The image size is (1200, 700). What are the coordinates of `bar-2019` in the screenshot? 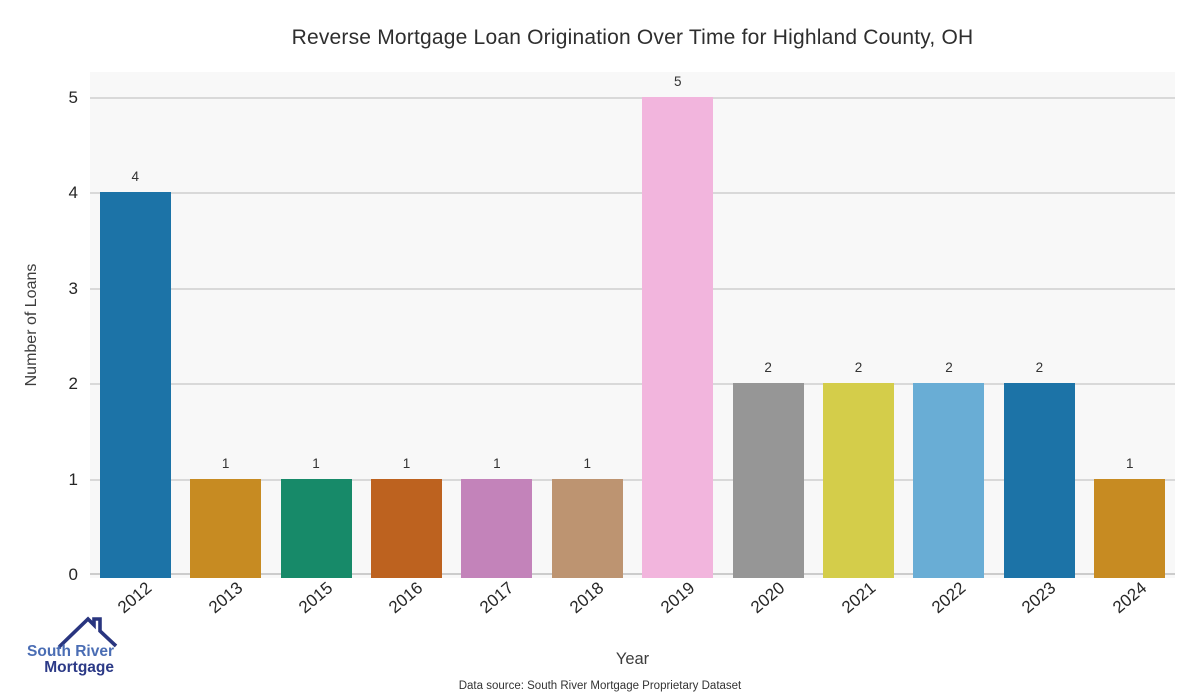 It's located at (678, 337).